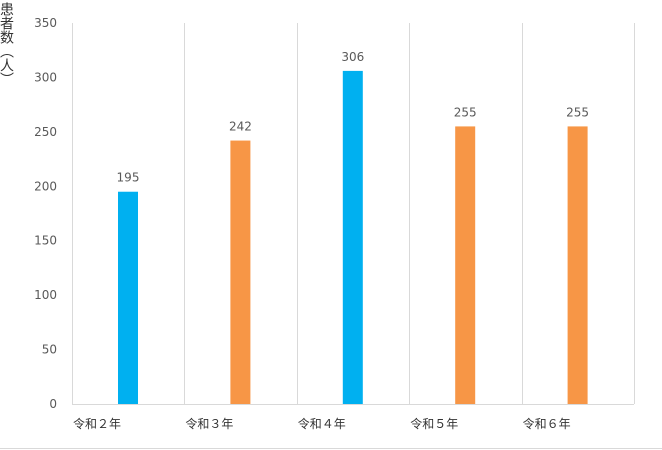 The height and width of the screenshot is (450, 662). Describe the element at coordinates (45, 241) in the screenshot. I see `y-tick-label: 150` at that location.